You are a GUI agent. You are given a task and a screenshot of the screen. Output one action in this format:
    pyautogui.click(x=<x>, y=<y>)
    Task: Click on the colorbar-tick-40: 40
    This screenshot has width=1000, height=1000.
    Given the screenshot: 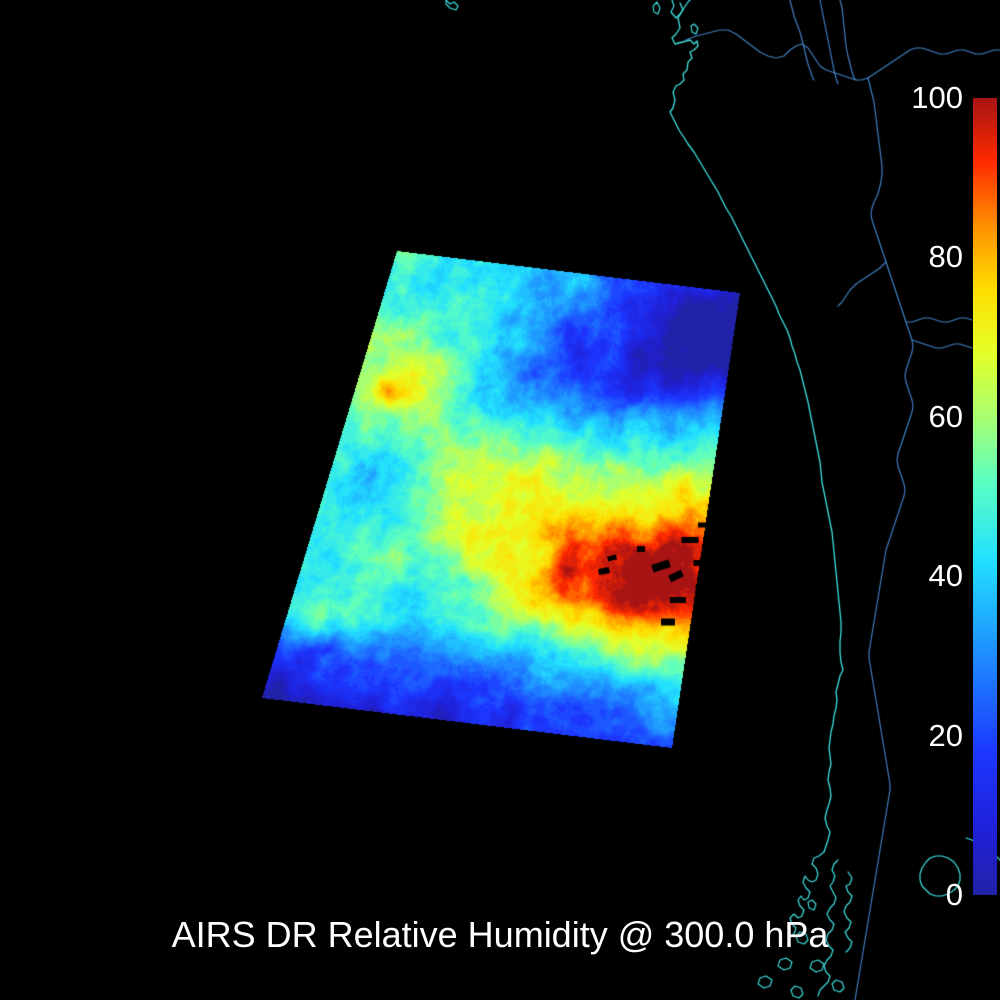 What is the action you would take?
    pyautogui.click(x=945, y=576)
    